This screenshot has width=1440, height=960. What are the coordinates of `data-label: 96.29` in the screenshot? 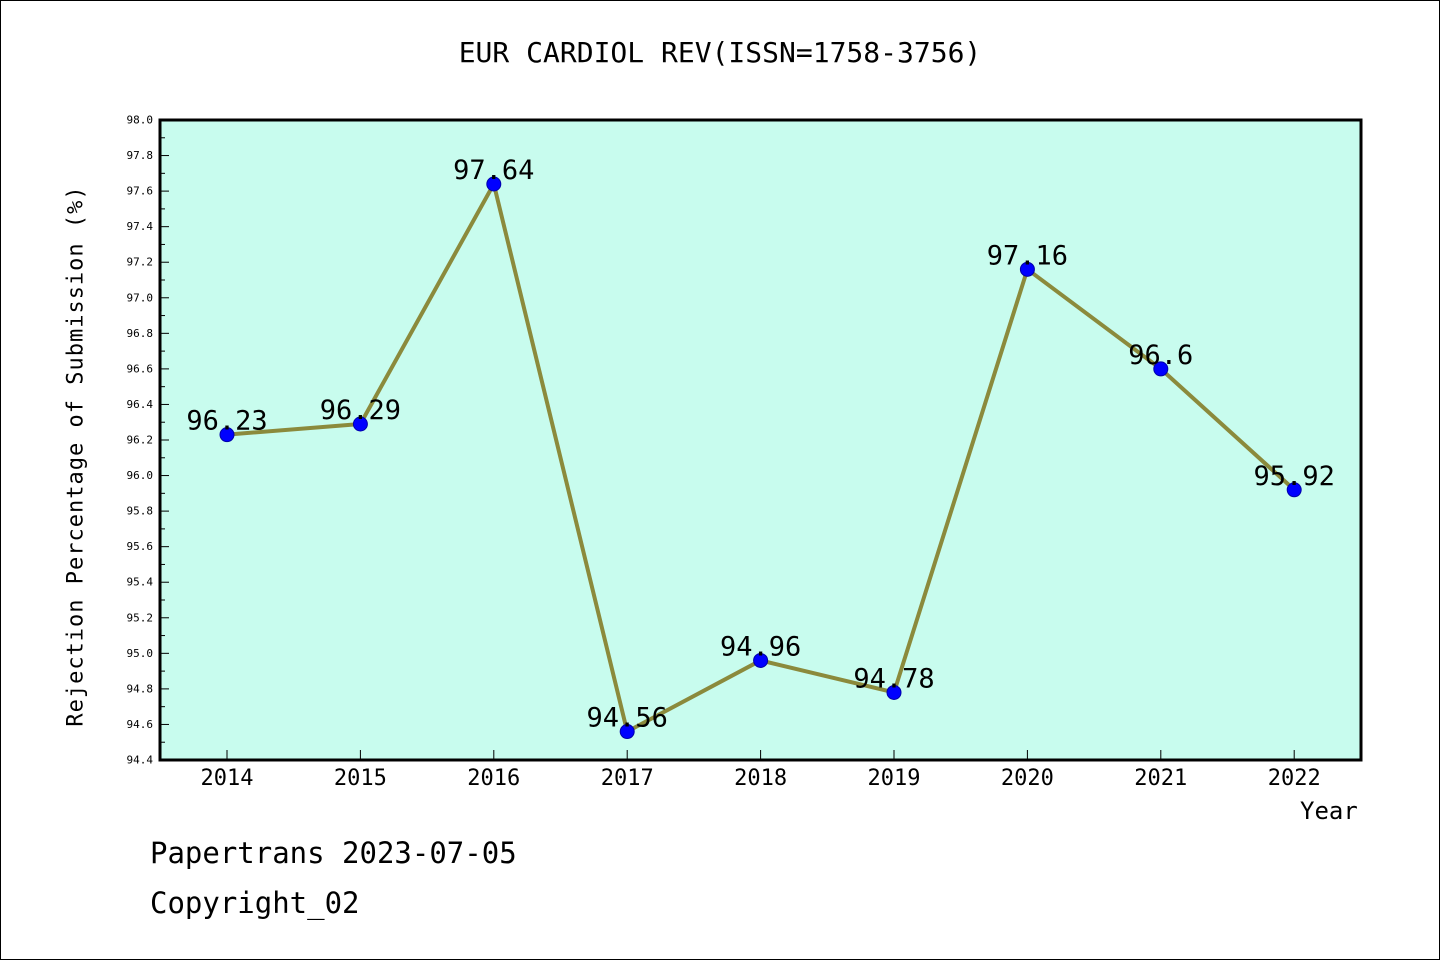 It's located at (360, 410).